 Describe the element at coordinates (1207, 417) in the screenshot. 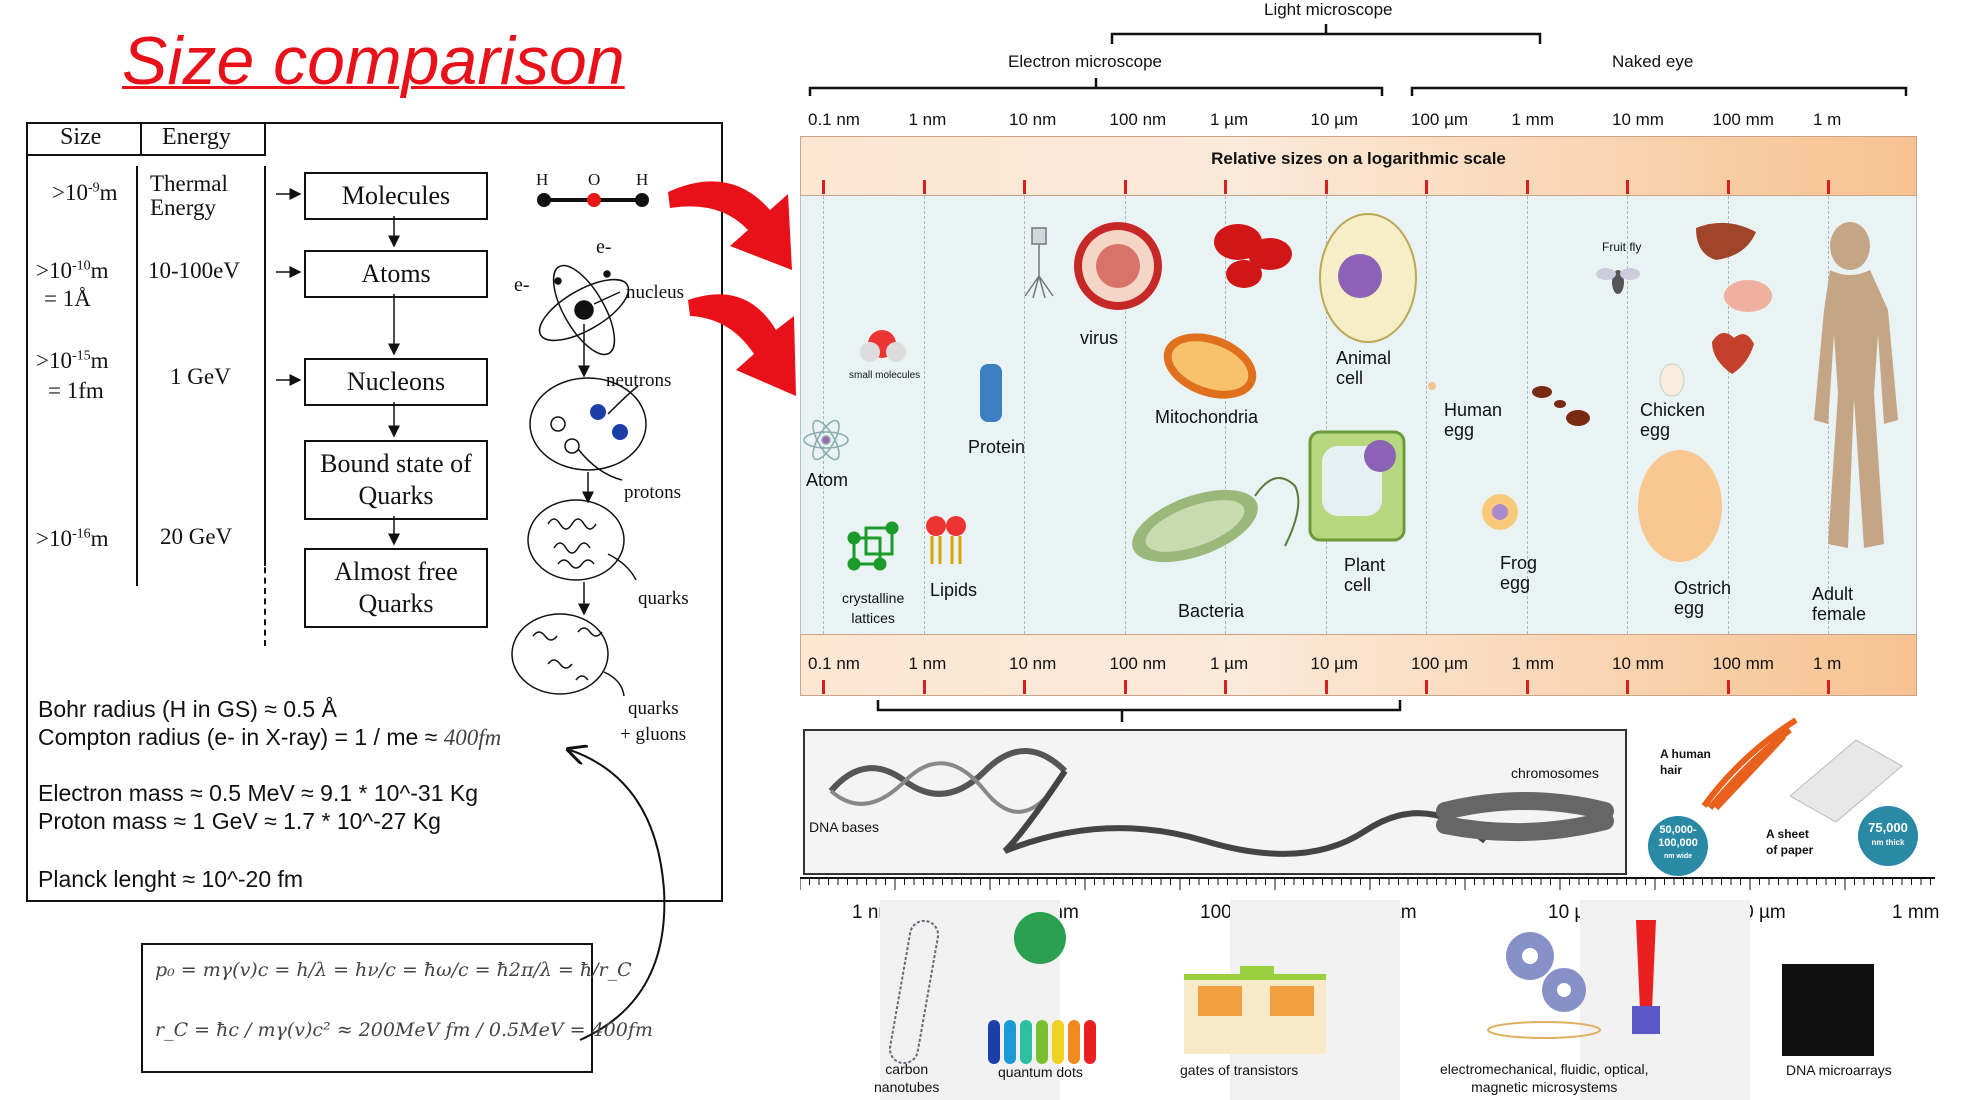

I see `label-mitochondria: Mitochondria` at that location.